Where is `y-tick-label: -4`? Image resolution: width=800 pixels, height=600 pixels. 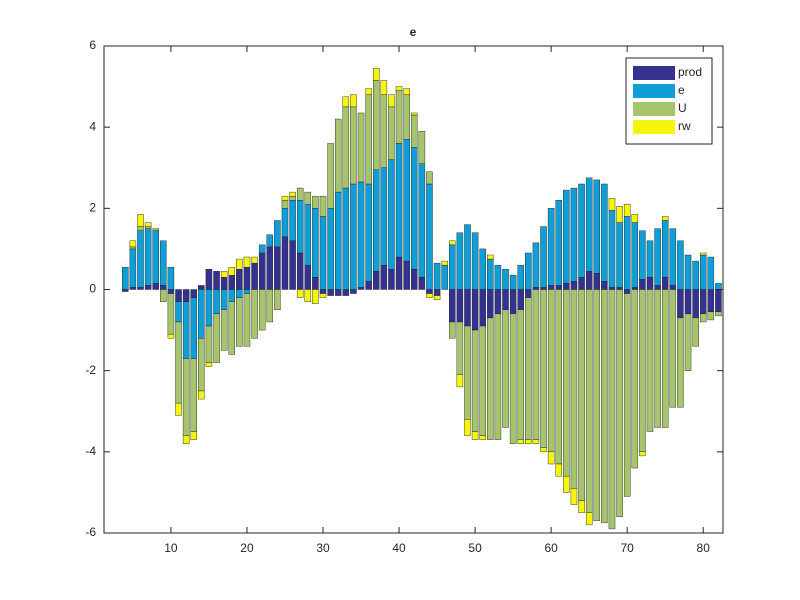 y-tick-label: -4 is located at coordinates (90, 451).